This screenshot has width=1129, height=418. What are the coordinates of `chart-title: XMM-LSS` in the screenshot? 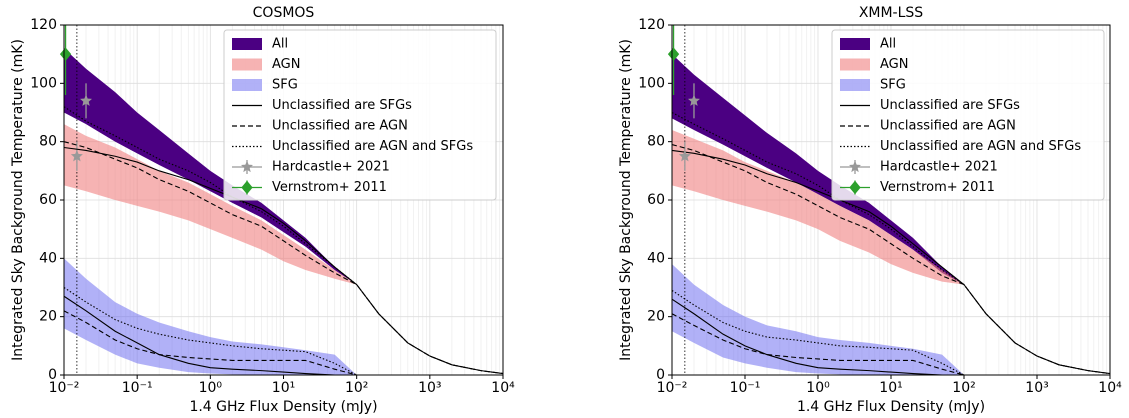 It's located at (891, 13).